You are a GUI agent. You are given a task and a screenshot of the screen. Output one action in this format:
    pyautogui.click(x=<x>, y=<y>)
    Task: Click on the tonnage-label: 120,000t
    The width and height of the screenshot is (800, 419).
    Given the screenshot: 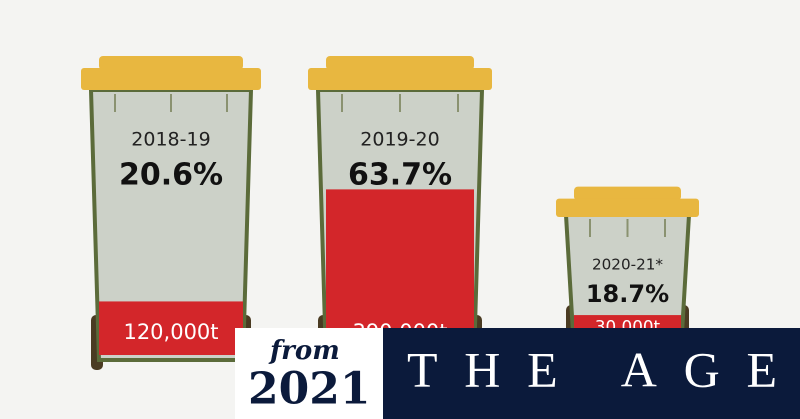 What is the action you would take?
    pyautogui.click(x=170, y=332)
    